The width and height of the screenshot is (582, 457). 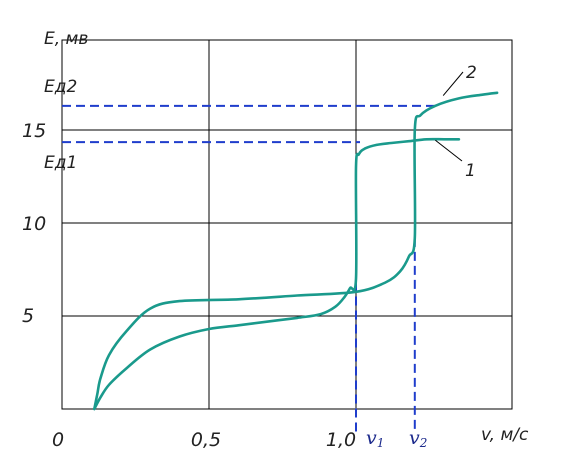 I want to click on series-2-label: 2, so click(x=471, y=73).